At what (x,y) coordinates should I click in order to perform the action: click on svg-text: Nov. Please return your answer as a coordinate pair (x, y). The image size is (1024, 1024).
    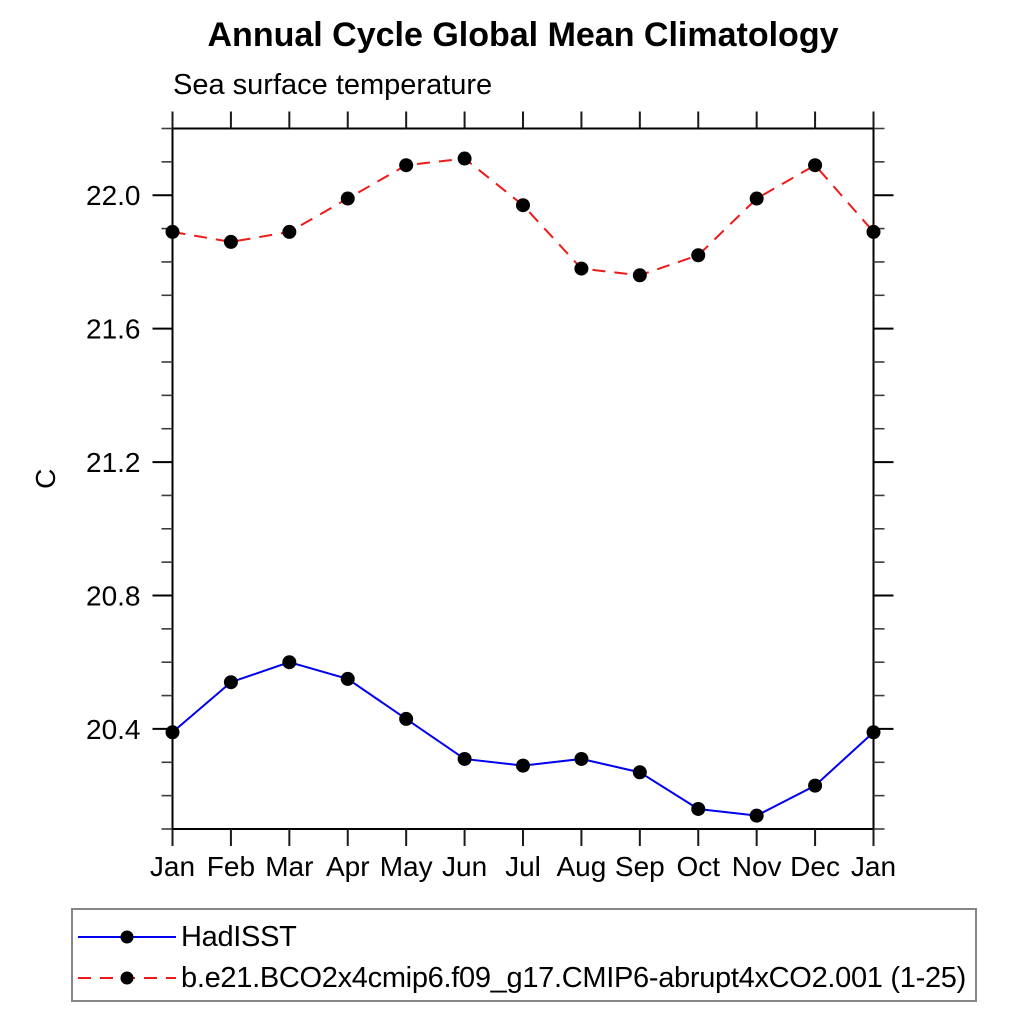
    Looking at the image, I should click on (757, 866).